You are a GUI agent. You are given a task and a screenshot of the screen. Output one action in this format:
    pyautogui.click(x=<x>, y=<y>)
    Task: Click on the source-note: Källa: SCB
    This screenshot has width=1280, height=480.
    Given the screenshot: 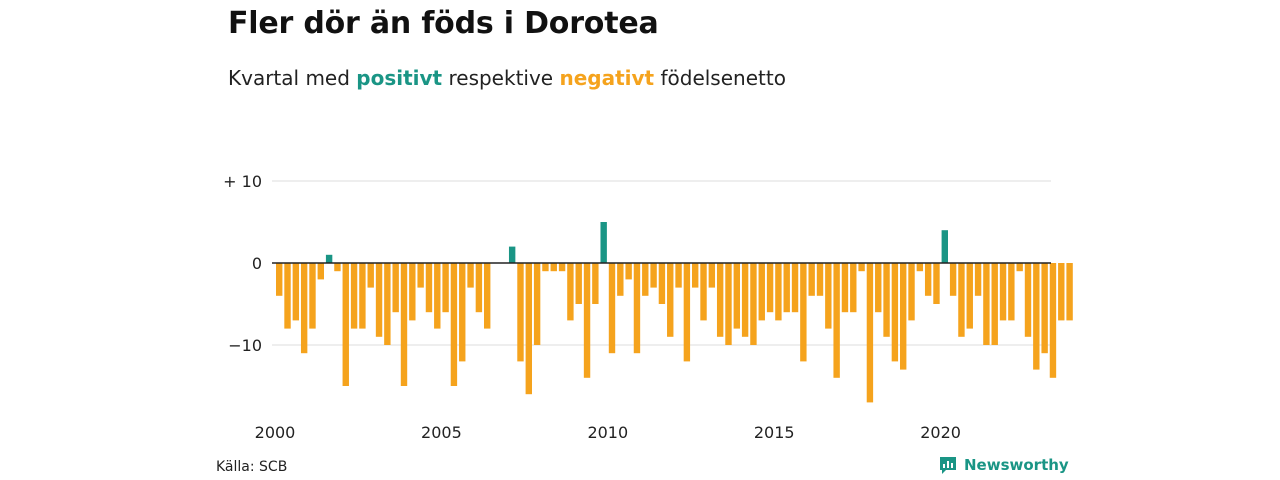 What is the action you would take?
    pyautogui.click(x=252, y=467)
    